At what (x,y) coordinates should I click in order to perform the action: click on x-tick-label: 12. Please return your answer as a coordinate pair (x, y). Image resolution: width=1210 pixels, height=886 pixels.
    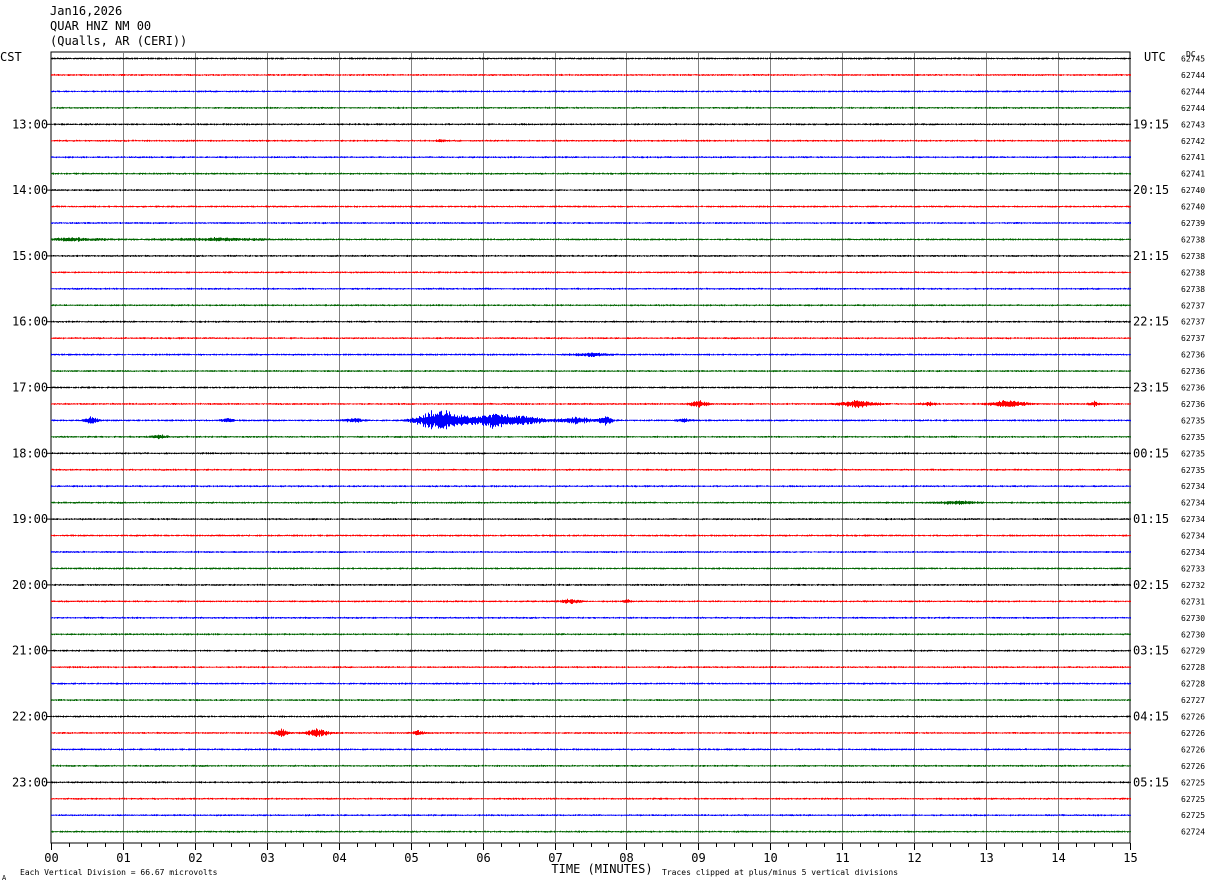
    Looking at the image, I should click on (914, 858).